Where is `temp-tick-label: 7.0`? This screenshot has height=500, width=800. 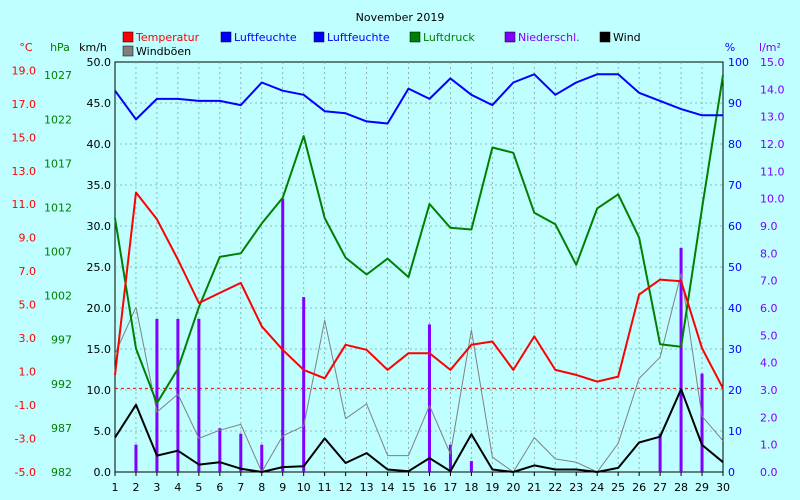 temp-tick-label: 7.0 is located at coordinates (28, 271).